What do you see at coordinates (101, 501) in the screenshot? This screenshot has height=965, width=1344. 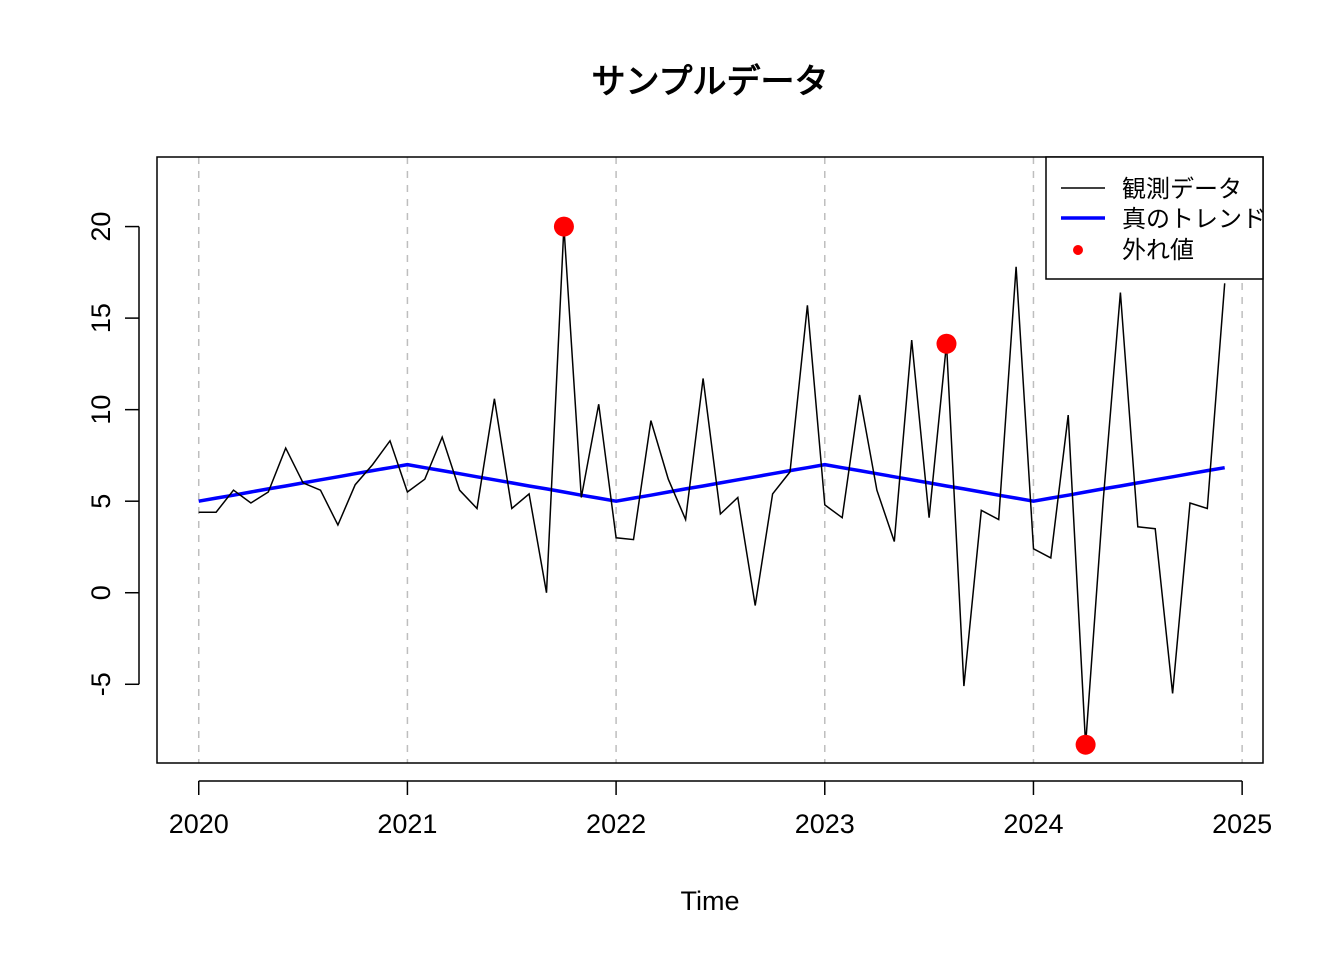 I see `y-tick-label: 5` at bounding box center [101, 501].